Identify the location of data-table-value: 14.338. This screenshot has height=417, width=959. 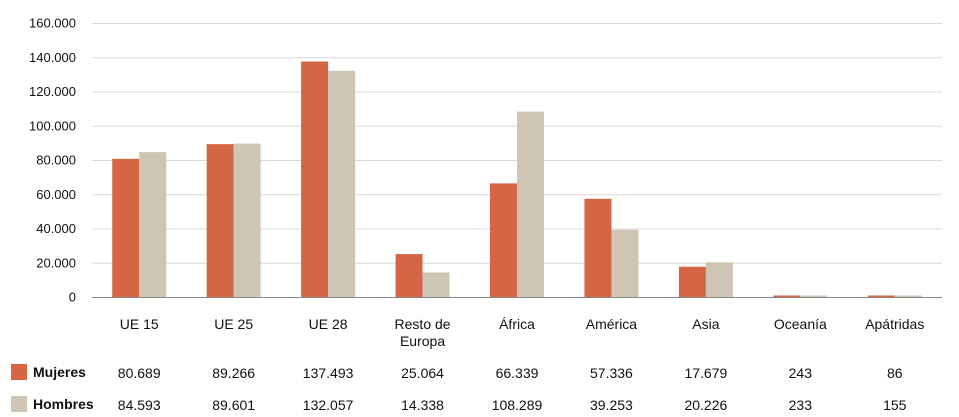
(422, 405).